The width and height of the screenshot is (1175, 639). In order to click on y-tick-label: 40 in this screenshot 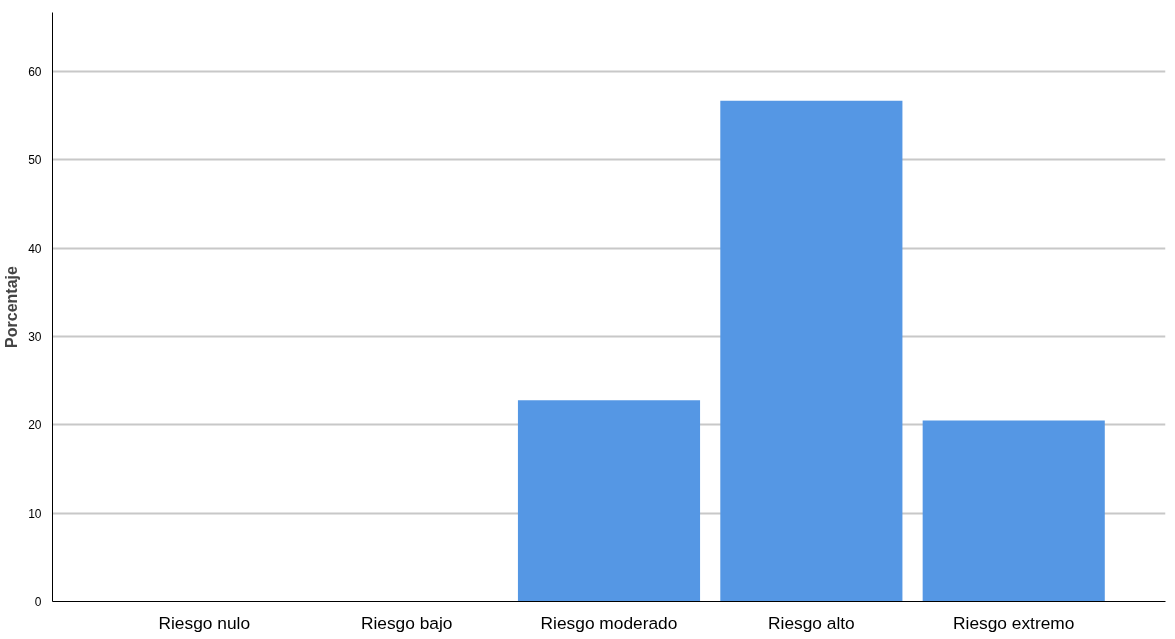, I will do `click(35, 248)`.